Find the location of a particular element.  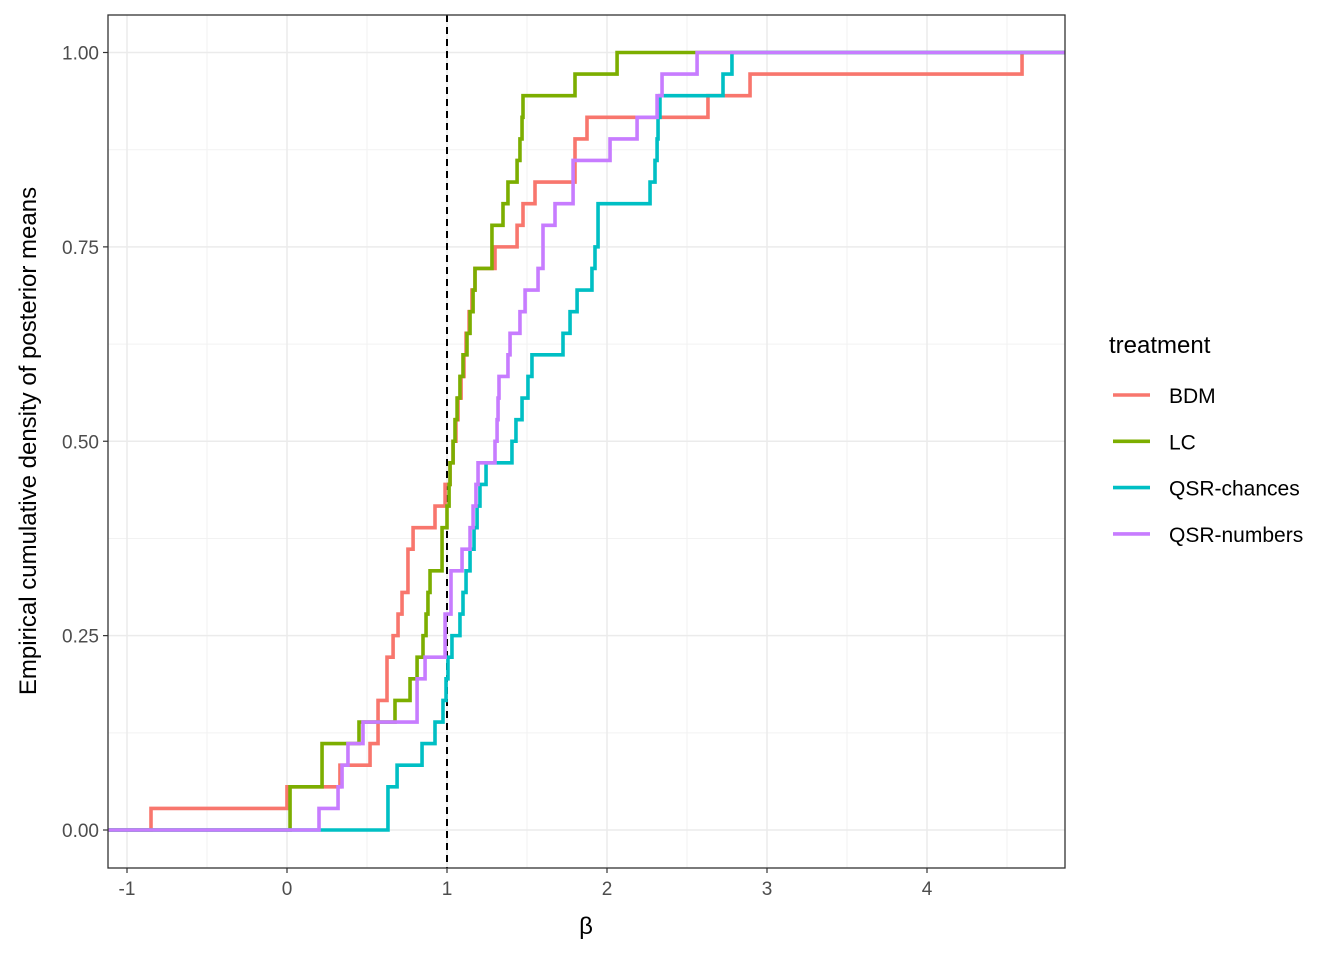

x-tick-label: 0 is located at coordinates (287, 889).